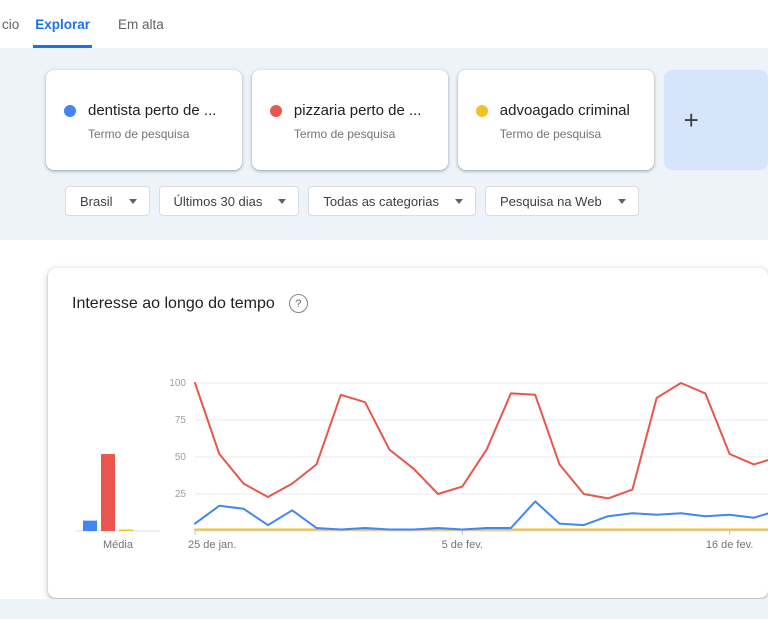 The height and width of the screenshot is (619, 768). I want to click on svg-text: 75, so click(181, 420).